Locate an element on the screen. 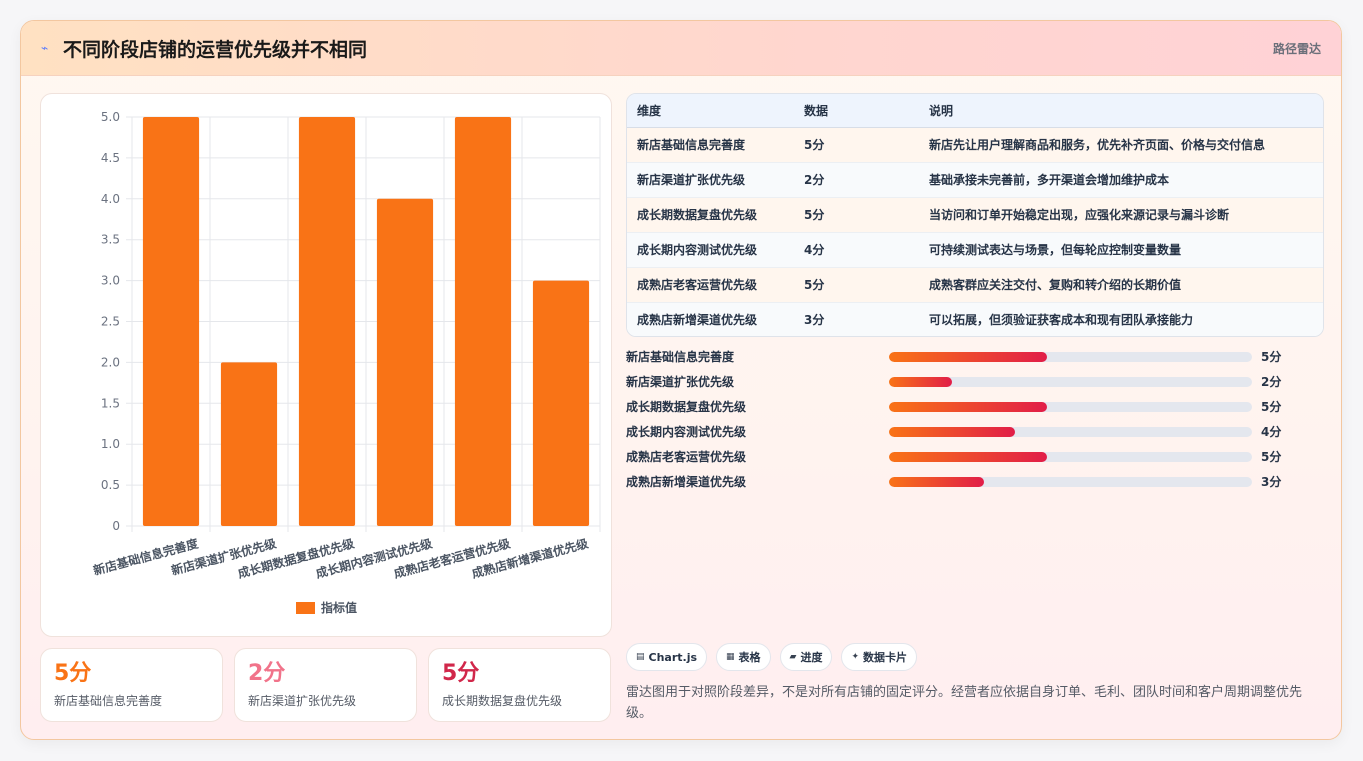 Image resolution: width=1363 pixels, height=761 pixels. progress-row: 新店基础信息完善度 5分 is located at coordinates (975, 360).